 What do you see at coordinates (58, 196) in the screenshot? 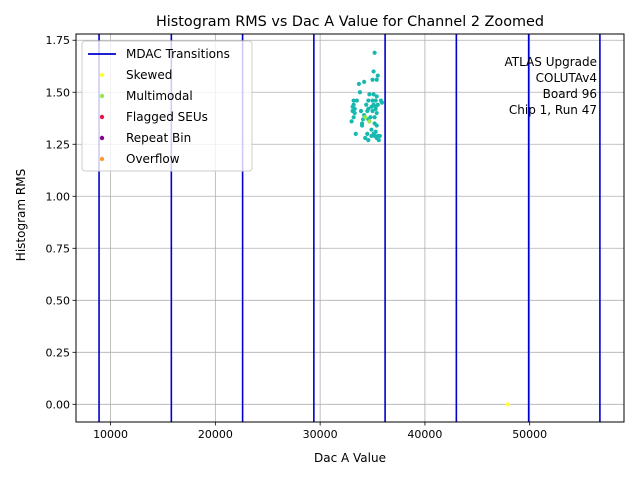
I see `y-tick-label: 1.00` at bounding box center [58, 196].